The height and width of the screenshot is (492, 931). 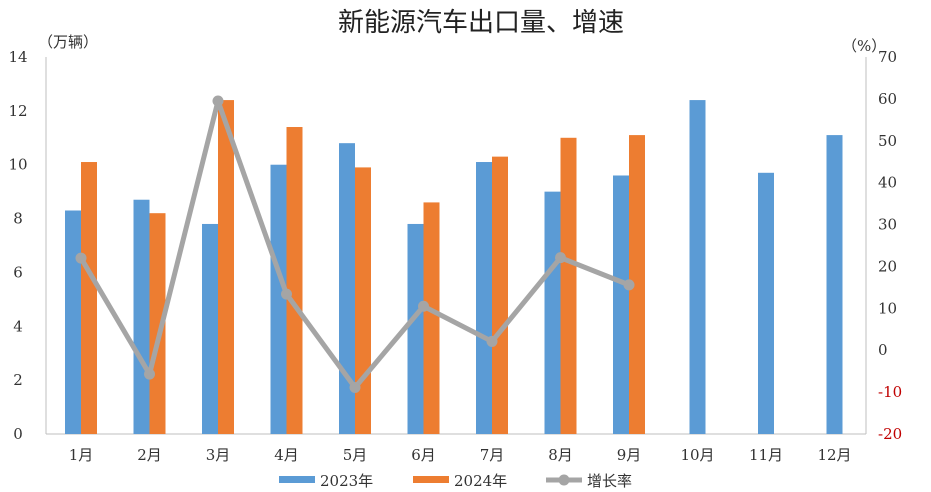 What do you see at coordinates (431, 318) in the screenshot?
I see `bar-2024年-6月` at bounding box center [431, 318].